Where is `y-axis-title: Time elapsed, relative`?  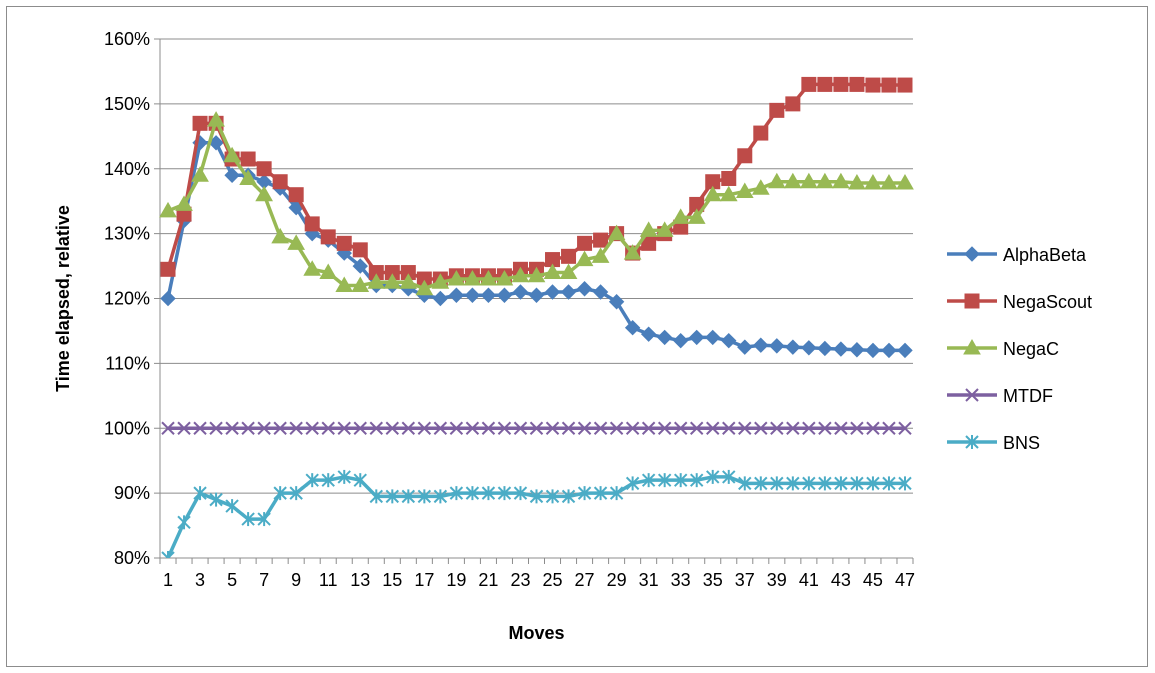
y-axis-title: Time elapsed, relative is located at coordinates (63, 298).